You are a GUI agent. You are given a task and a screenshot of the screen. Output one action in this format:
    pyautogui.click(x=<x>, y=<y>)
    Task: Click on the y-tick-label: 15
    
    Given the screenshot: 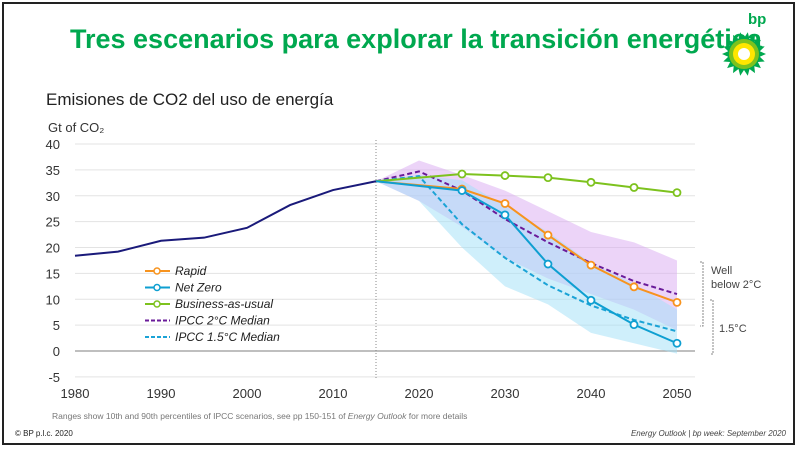 What is the action you would take?
    pyautogui.click(x=53, y=273)
    